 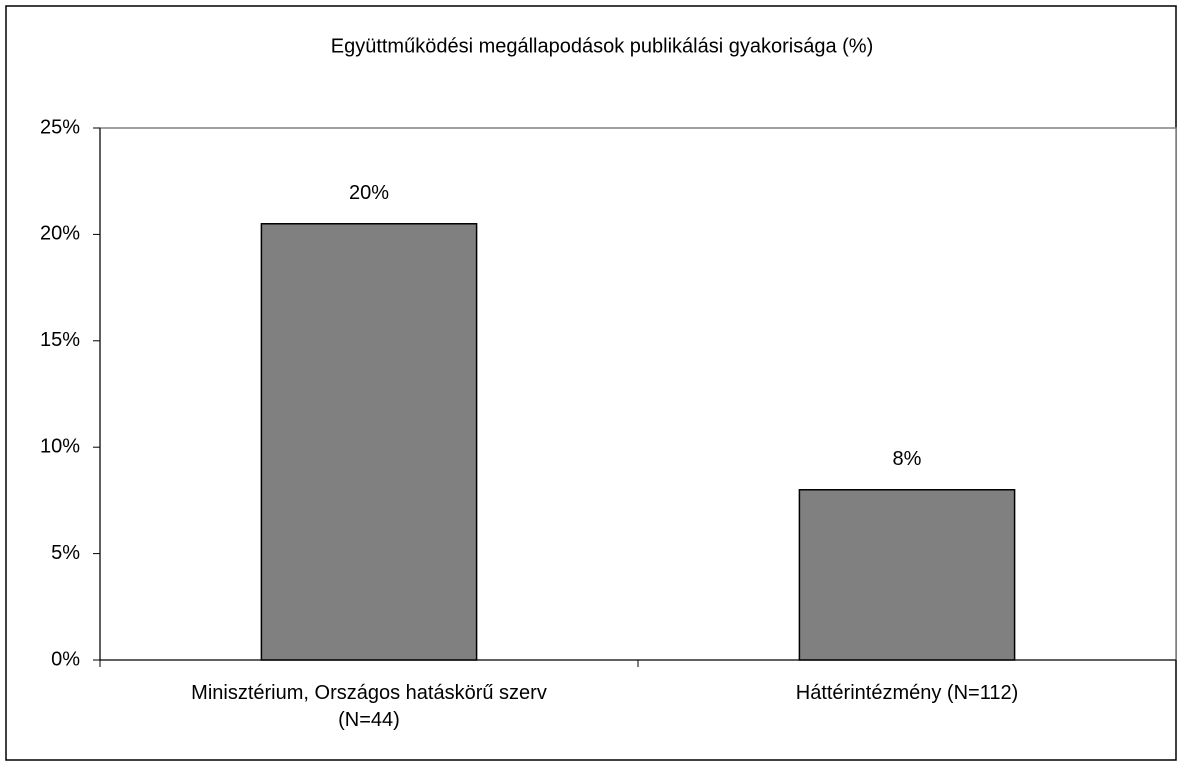 I want to click on x-tick-label: Háttérintézmény (N=112), so click(x=907, y=693).